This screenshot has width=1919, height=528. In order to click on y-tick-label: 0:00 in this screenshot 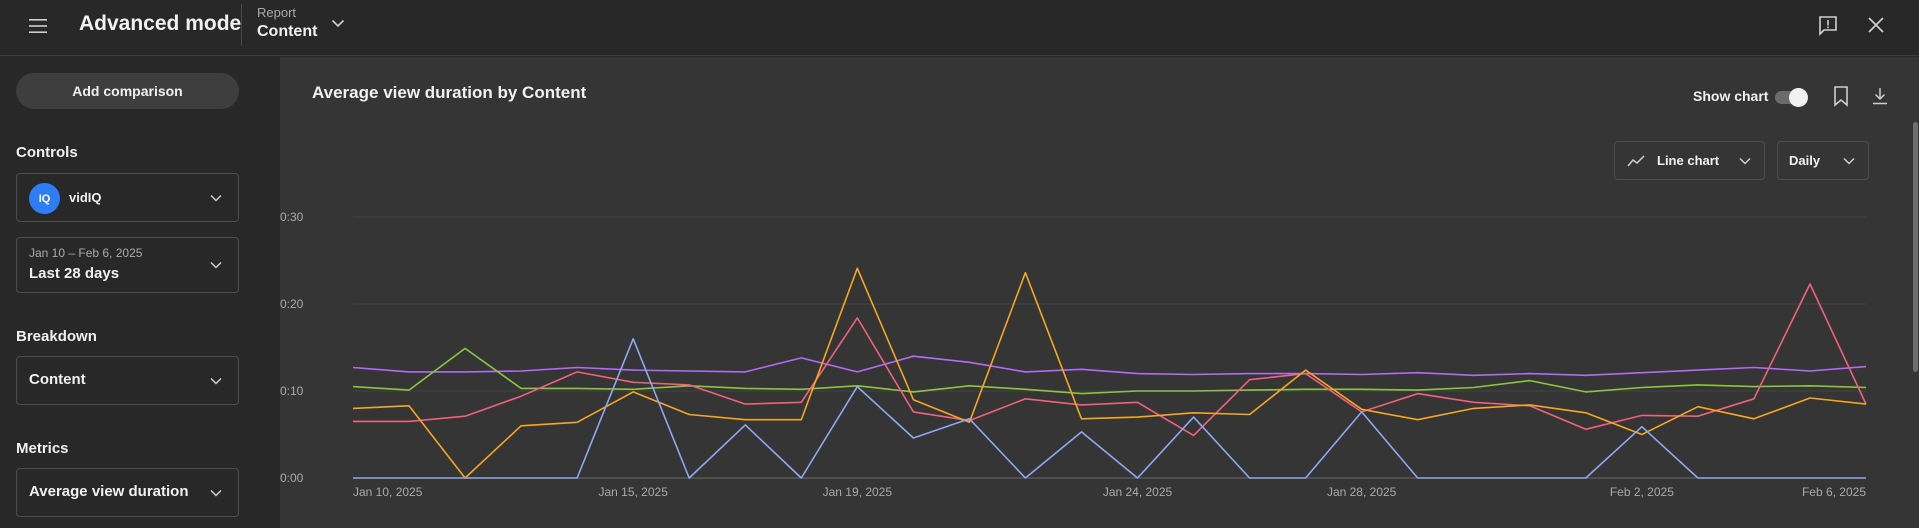, I will do `click(292, 478)`.